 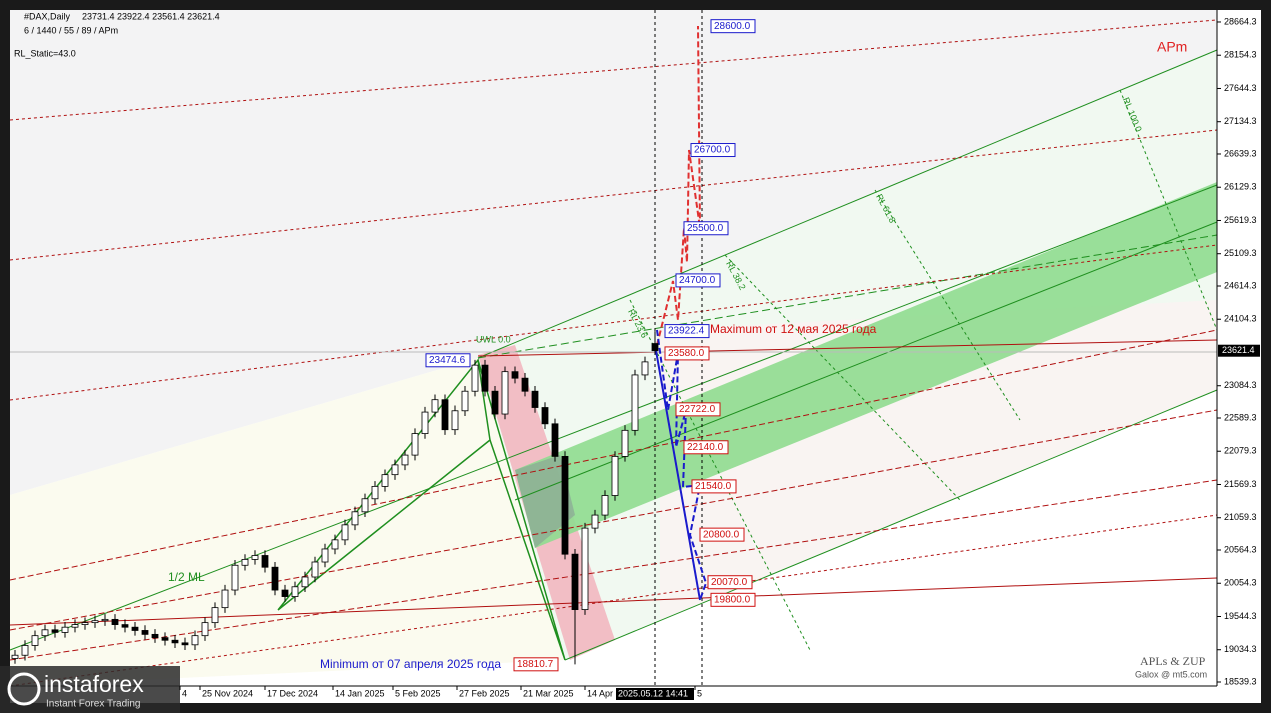 I want to click on x-tick-label: 14 Apr, so click(x=600, y=693).